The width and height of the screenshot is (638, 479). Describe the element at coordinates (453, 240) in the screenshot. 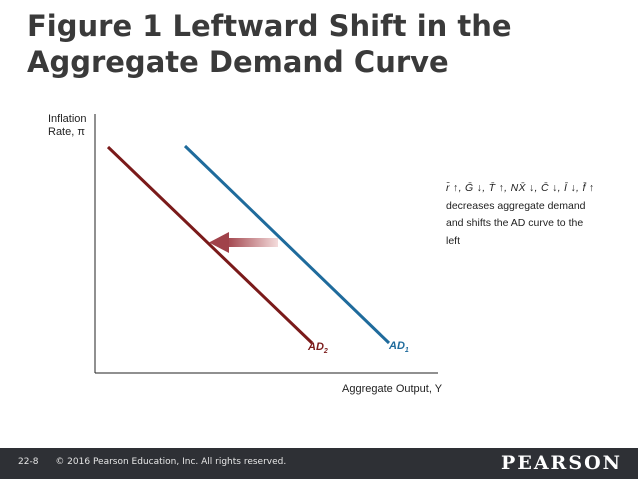

I see `annotation-line3: left` at that location.